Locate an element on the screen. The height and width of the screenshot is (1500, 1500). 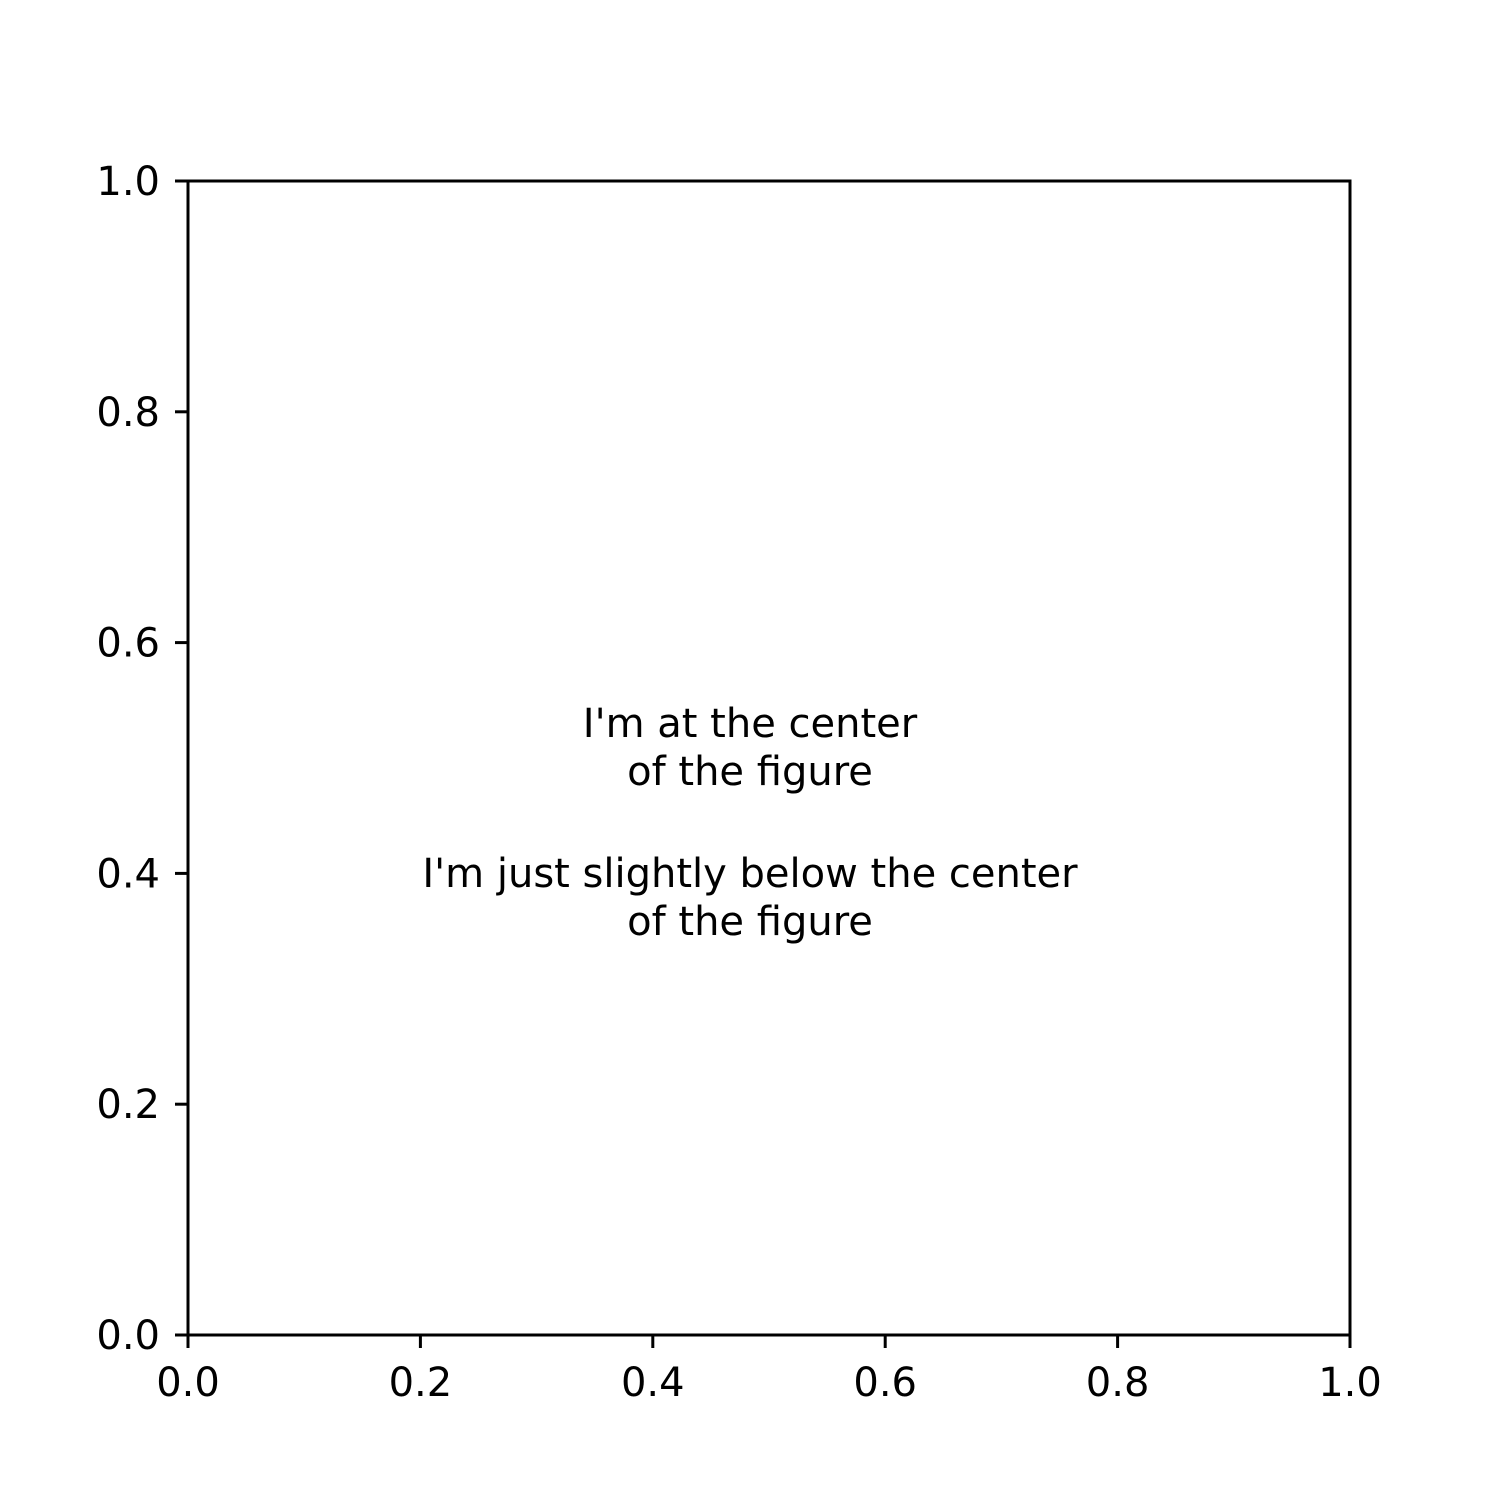
y-axis-ticks: 0.0 0.2 0.4 0.6 0.8 1.0 is located at coordinates (142, 759).